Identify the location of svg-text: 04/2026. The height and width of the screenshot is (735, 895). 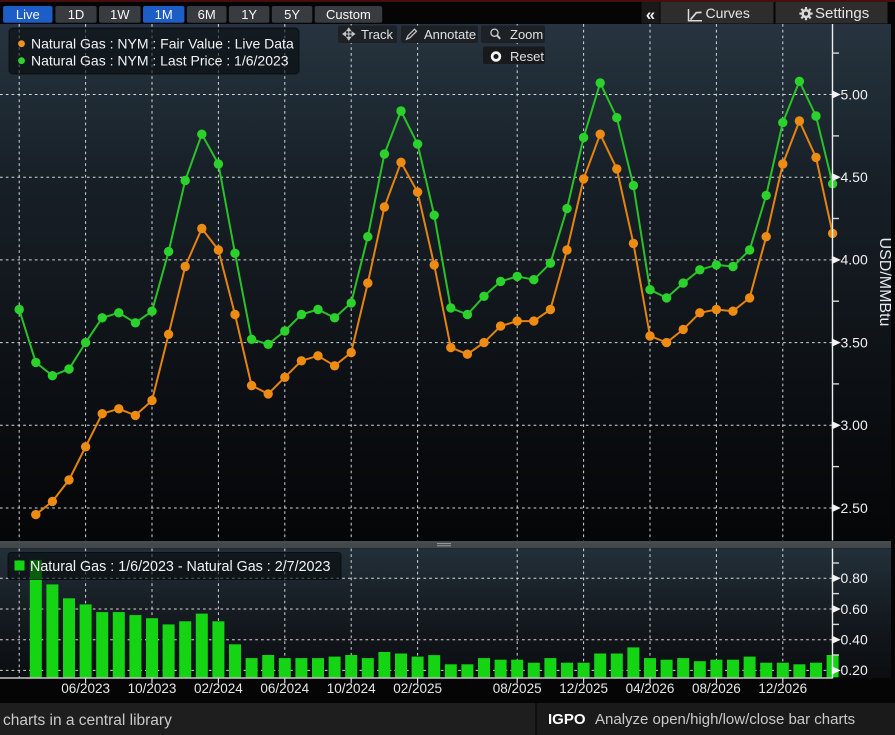
(650, 688).